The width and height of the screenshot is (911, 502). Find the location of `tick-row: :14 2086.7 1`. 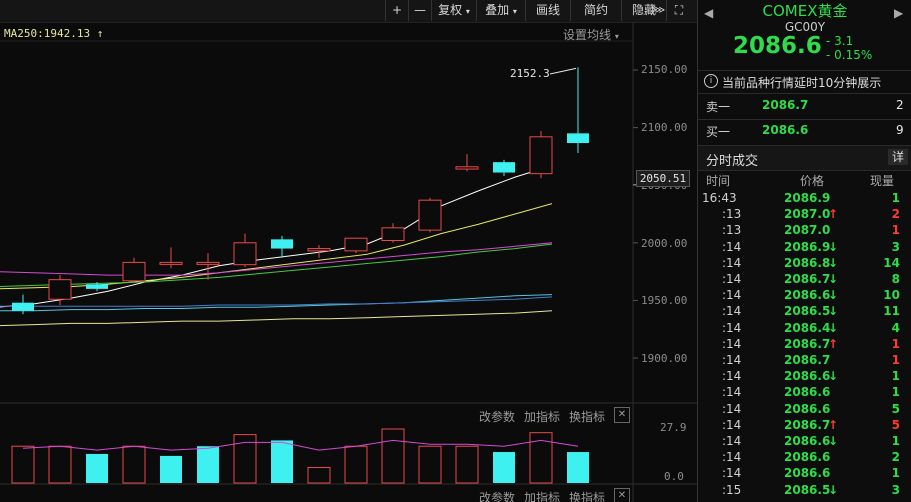

tick-row: :14 2086.7 1 is located at coordinates (804, 360).